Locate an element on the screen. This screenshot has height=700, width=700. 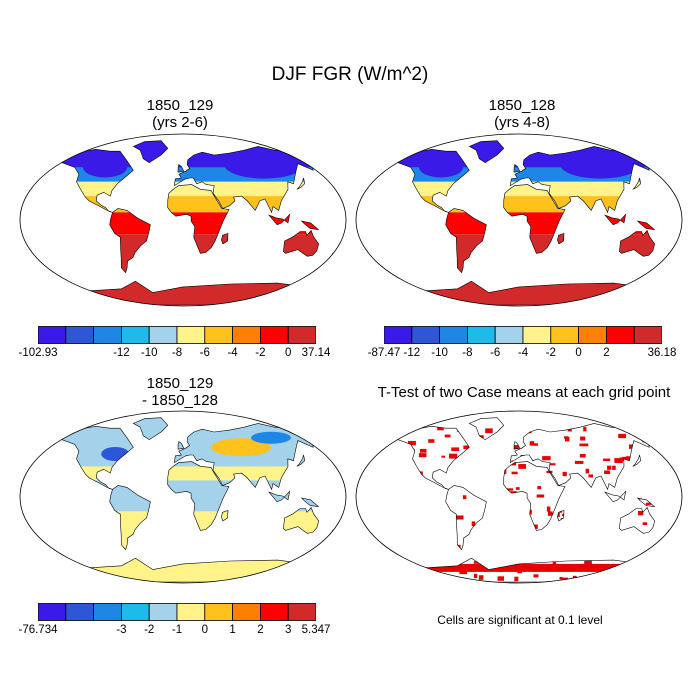
field-band-subtrop is located at coordinates (526, 204).